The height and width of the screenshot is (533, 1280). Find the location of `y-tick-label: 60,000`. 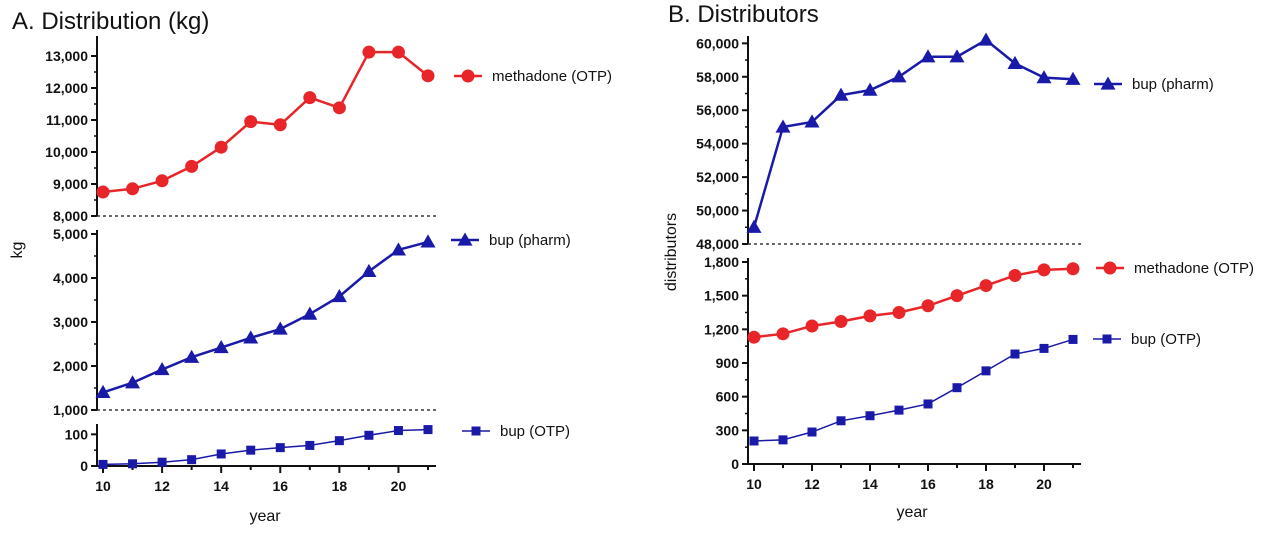

y-tick-label: 60,000 is located at coordinates (717, 43).